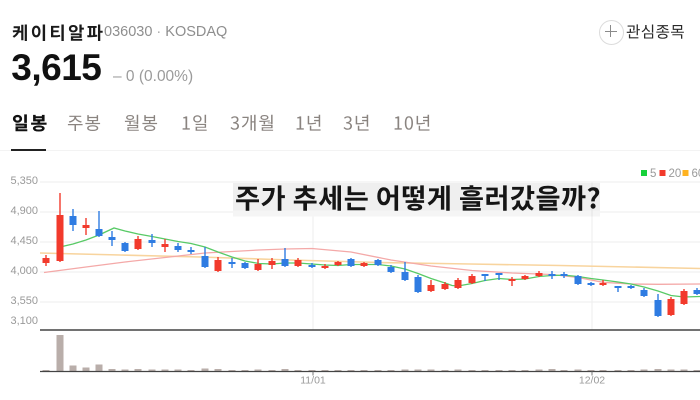 This screenshot has width=700, height=400. What do you see at coordinates (24, 181) in the screenshot?
I see `svg-text: 5,350` at bounding box center [24, 181].